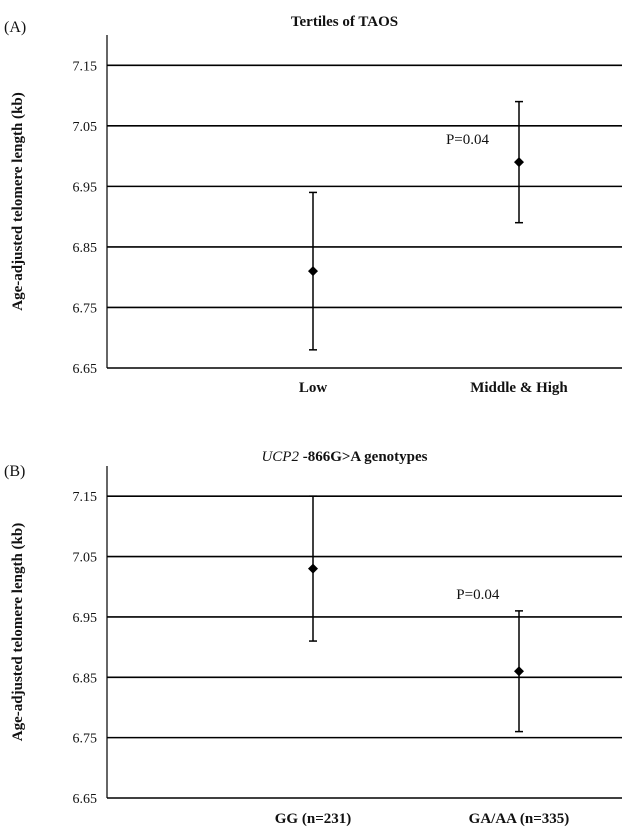  I want to click on panel-b-ytick-label: 6.95, so click(85, 618).